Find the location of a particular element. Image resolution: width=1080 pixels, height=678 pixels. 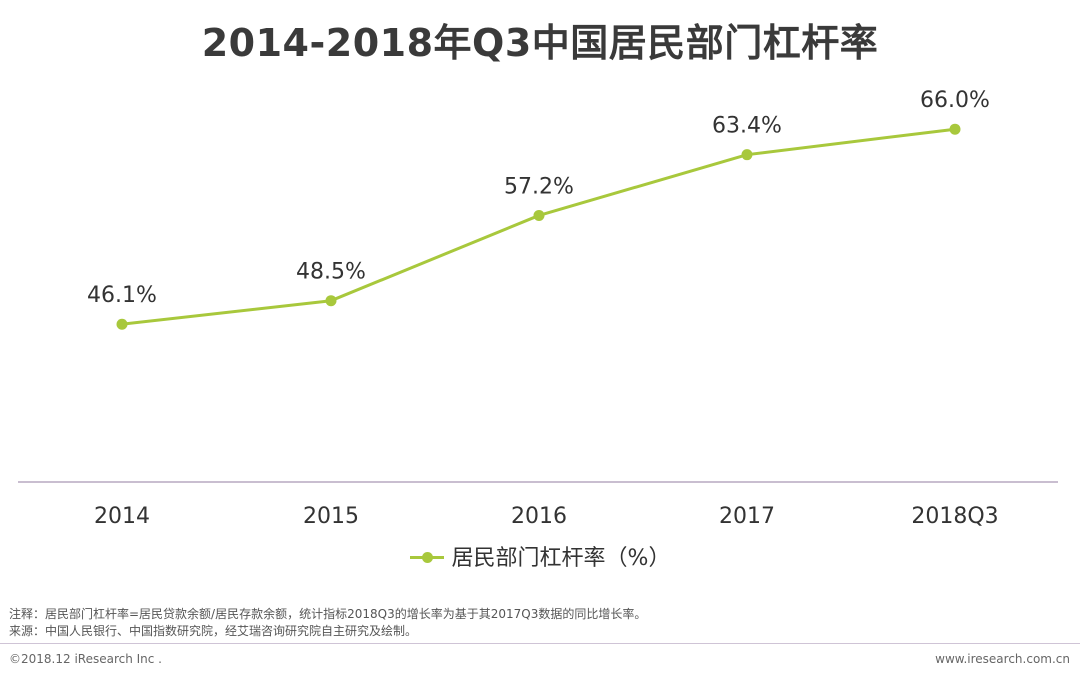

legend-line-marker-icon is located at coordinates (426, 557).